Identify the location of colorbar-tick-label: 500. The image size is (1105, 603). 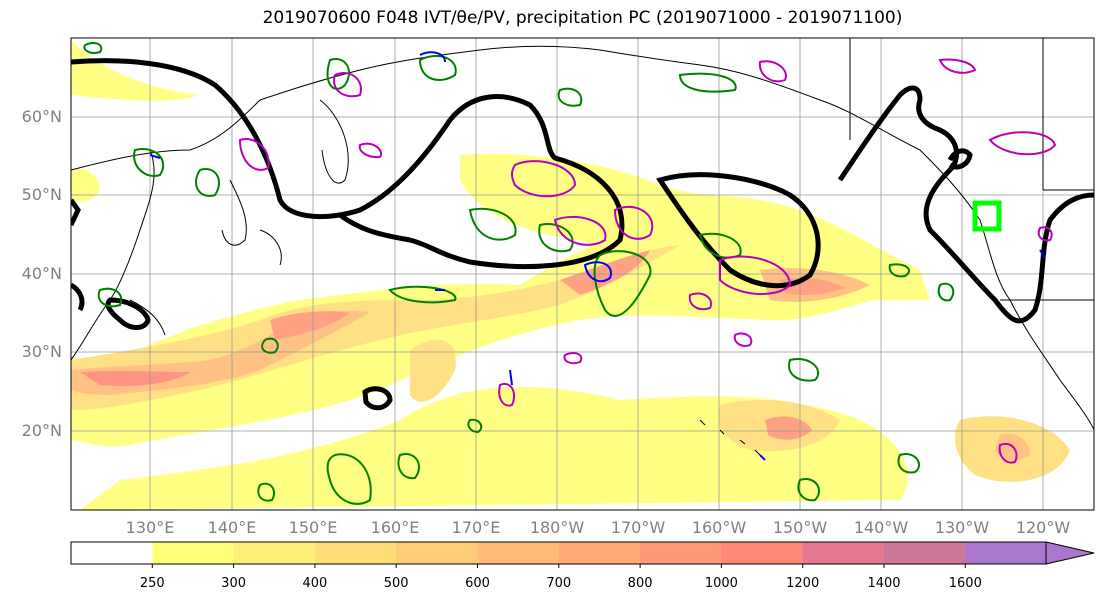
(396, 583).